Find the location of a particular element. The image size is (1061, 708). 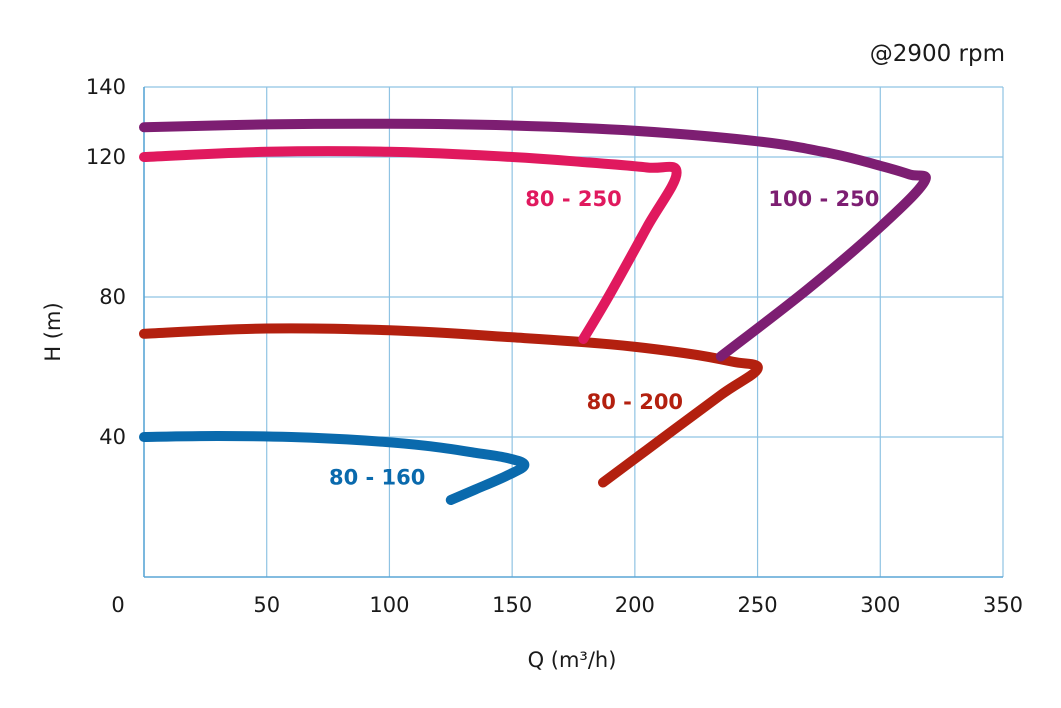

y-tick-label-140: 140 is located at coordinates (106, 87).